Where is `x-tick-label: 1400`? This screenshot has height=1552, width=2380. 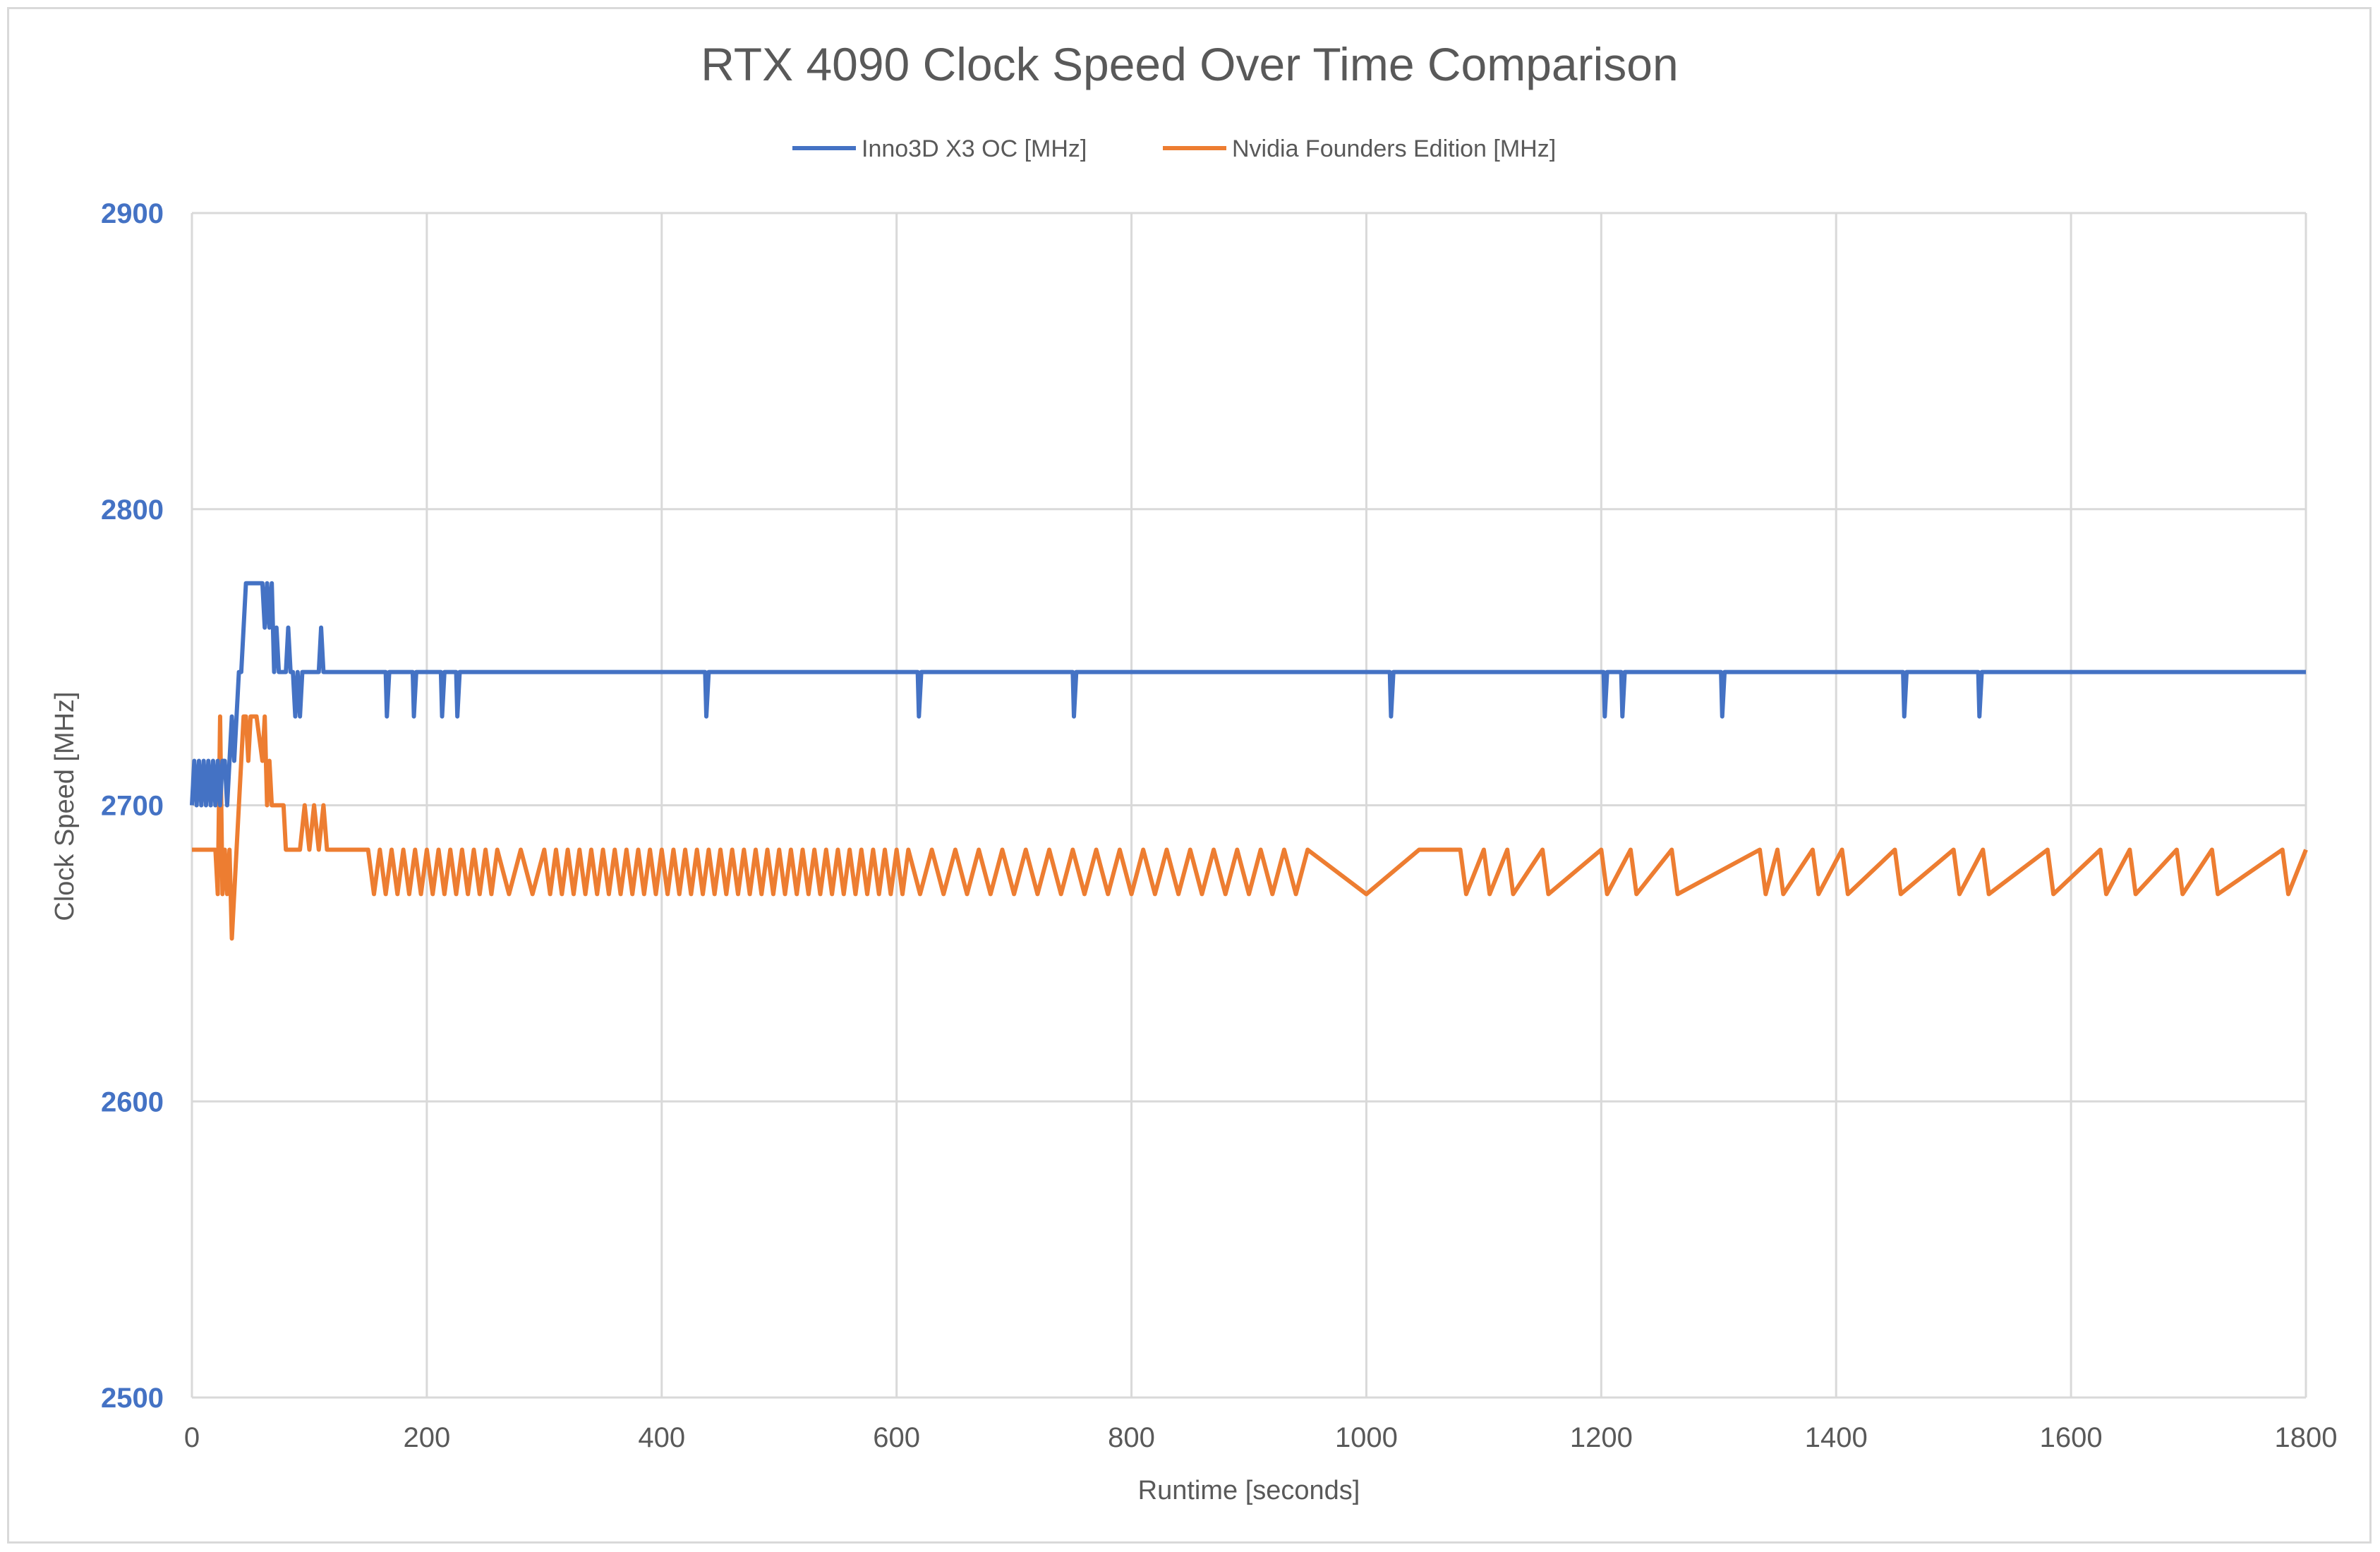 x-tick-label: 1400 is located at coordinates (1837, 1437).